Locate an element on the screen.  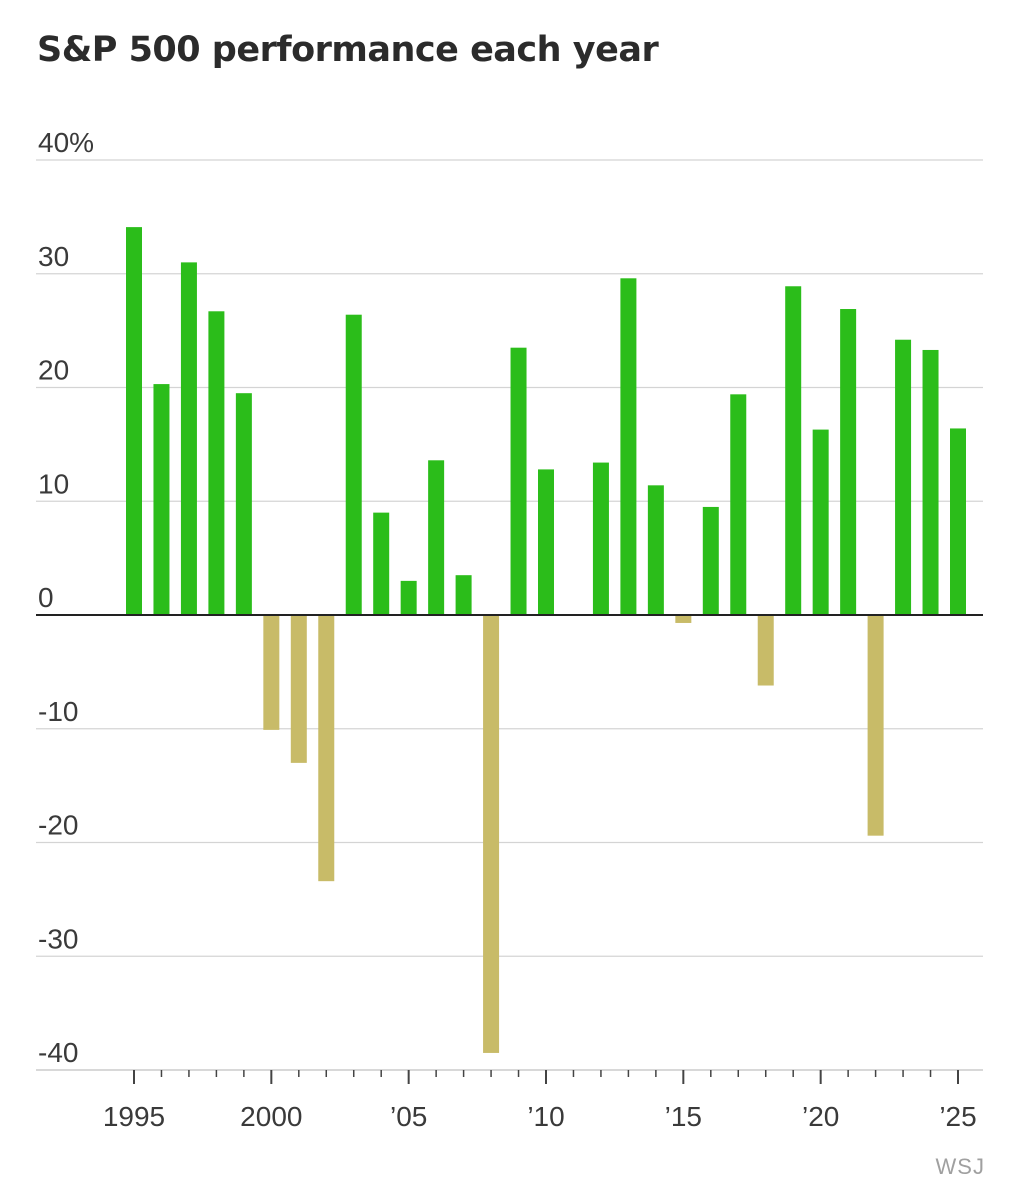
bar-2017 is located at coordinates (738, 504).